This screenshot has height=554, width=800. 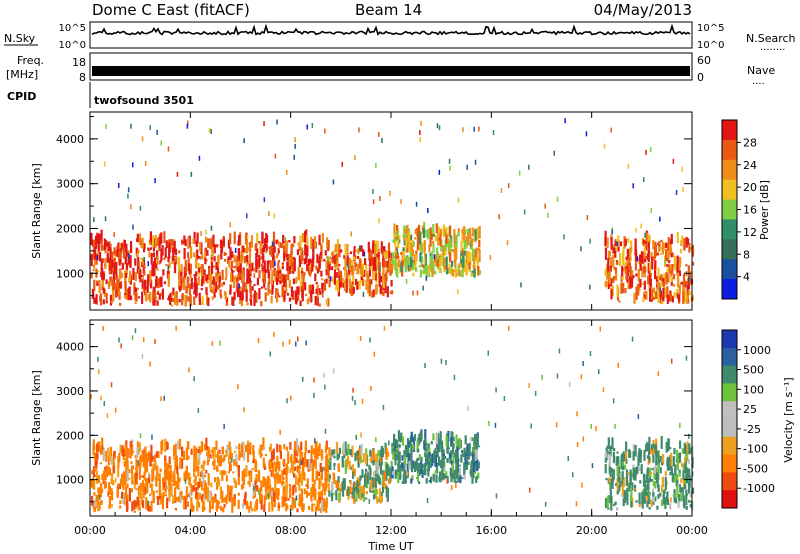 What do you see at coordinates (82, 77) in the screenshot?
I see `freq-tick-bottom: 8` at bounding box center [82, 77].